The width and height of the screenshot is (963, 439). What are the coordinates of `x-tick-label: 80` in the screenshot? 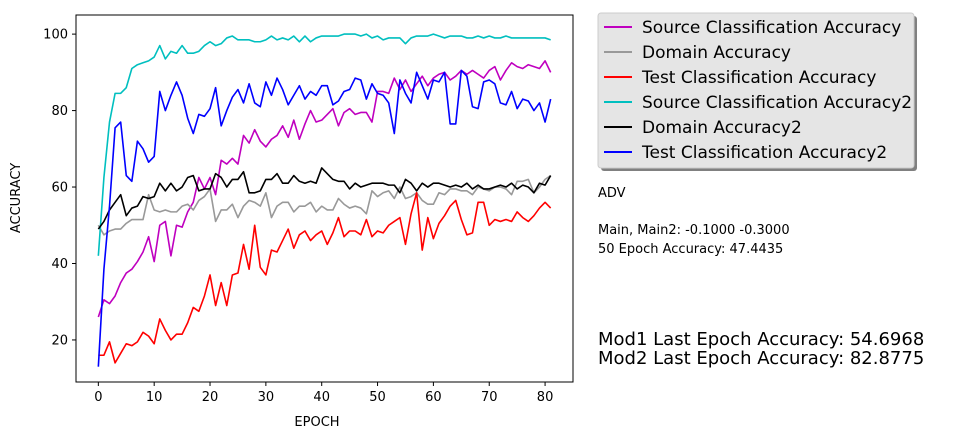 It's located at (545, 397).